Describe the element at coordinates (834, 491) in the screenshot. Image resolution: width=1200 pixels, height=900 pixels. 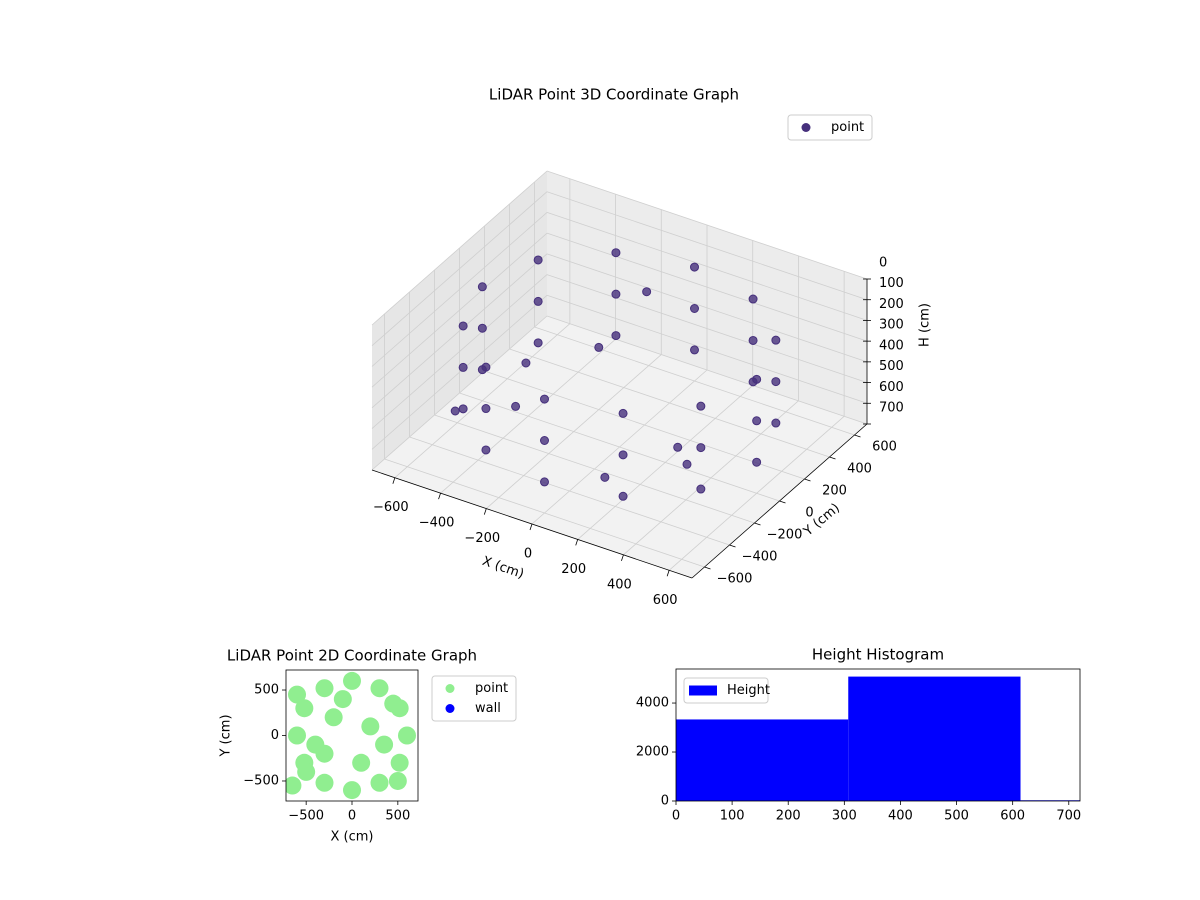
I see `y-tick-label: 200` at that location.